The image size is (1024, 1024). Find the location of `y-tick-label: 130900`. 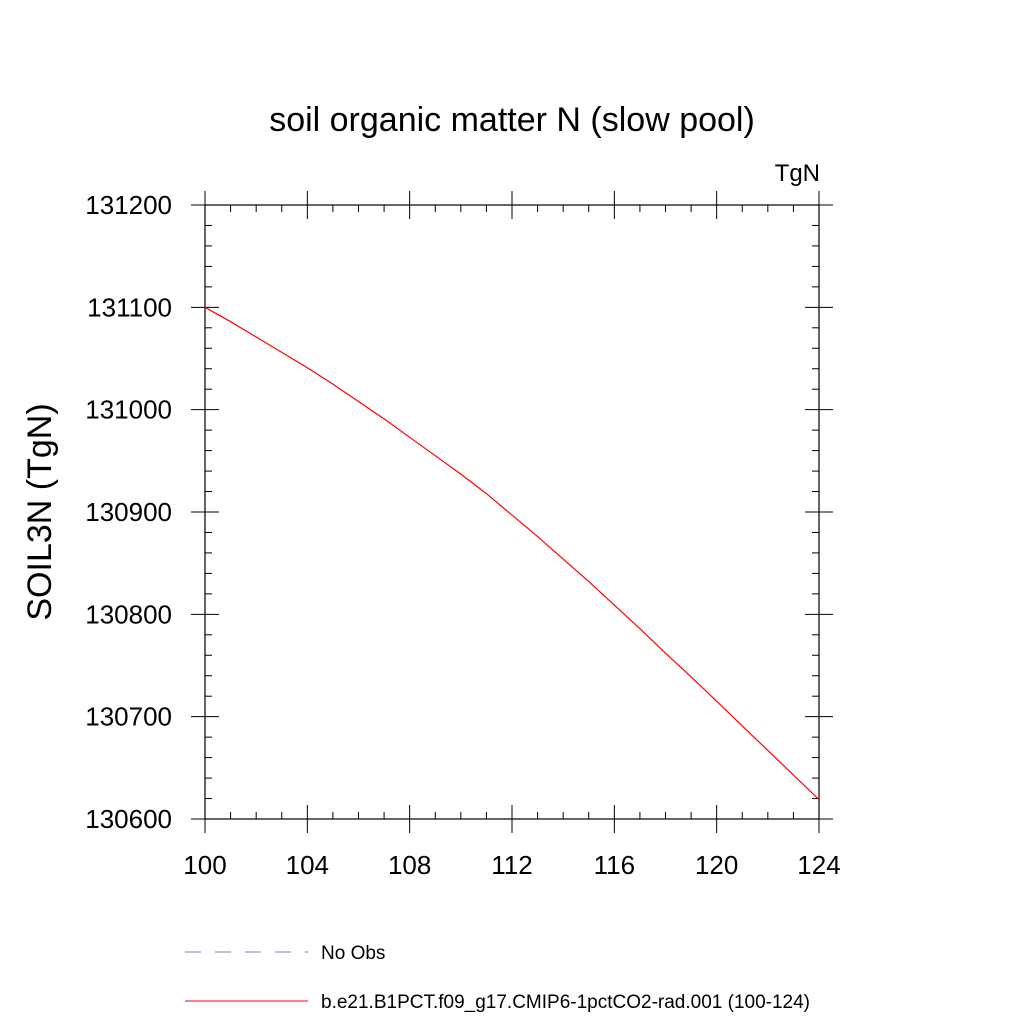

y-tick-label: 130900 is located at coordinates (128, 512).